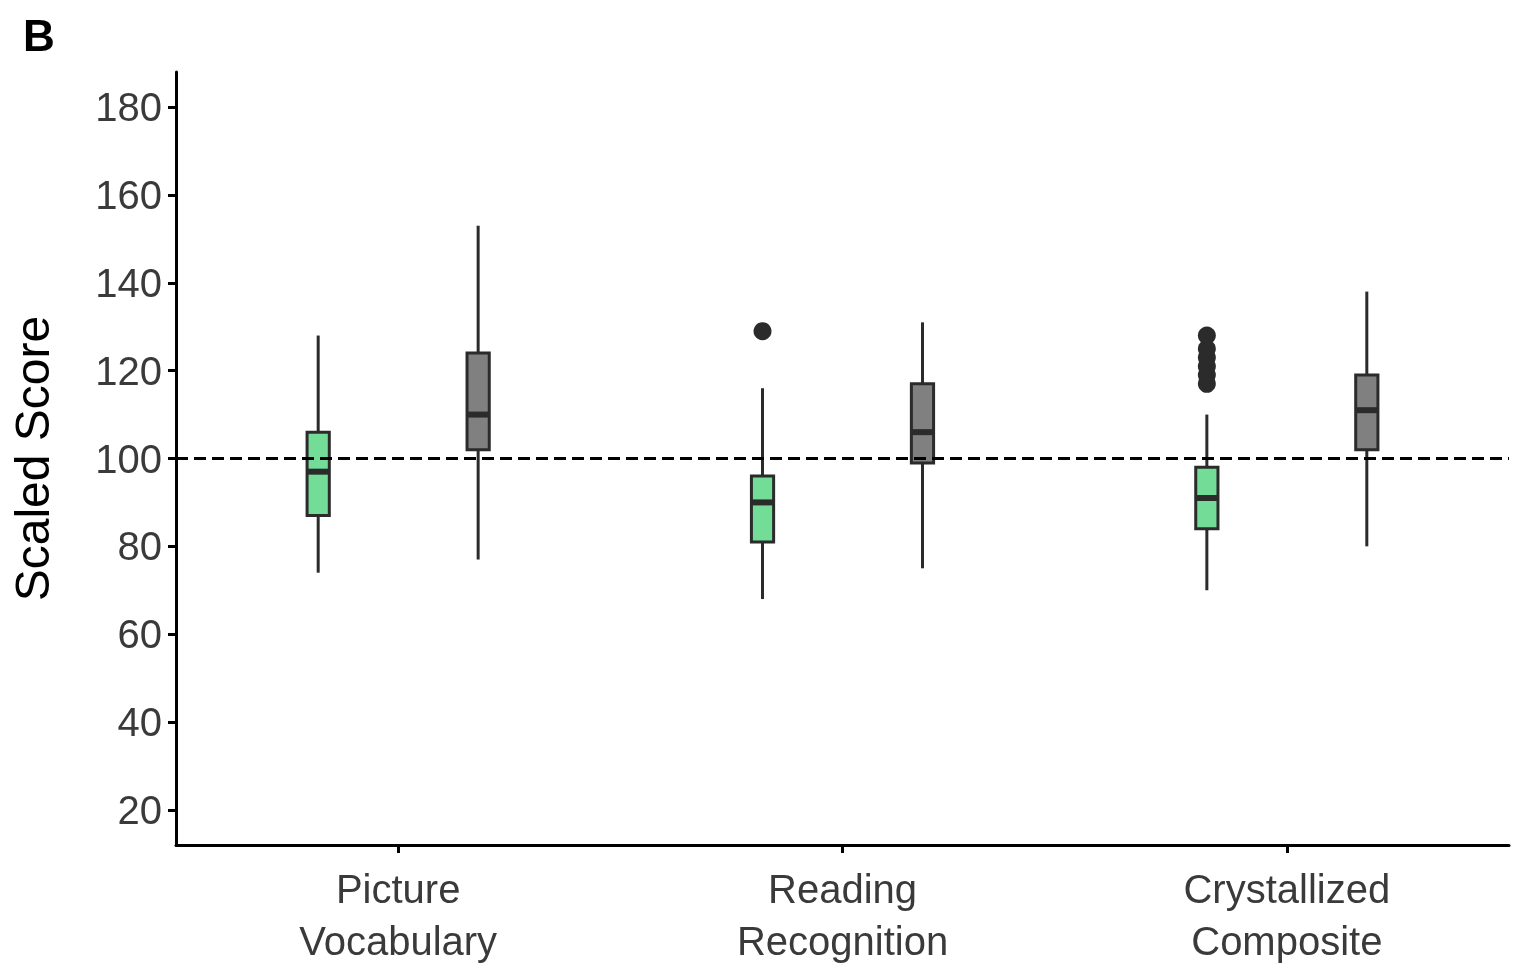 This screenshot has width=1513, height=969. Describe the element at coordinates (32, 458) in the screenshot. I see `y-axis-title: Scaled Score` at that location.